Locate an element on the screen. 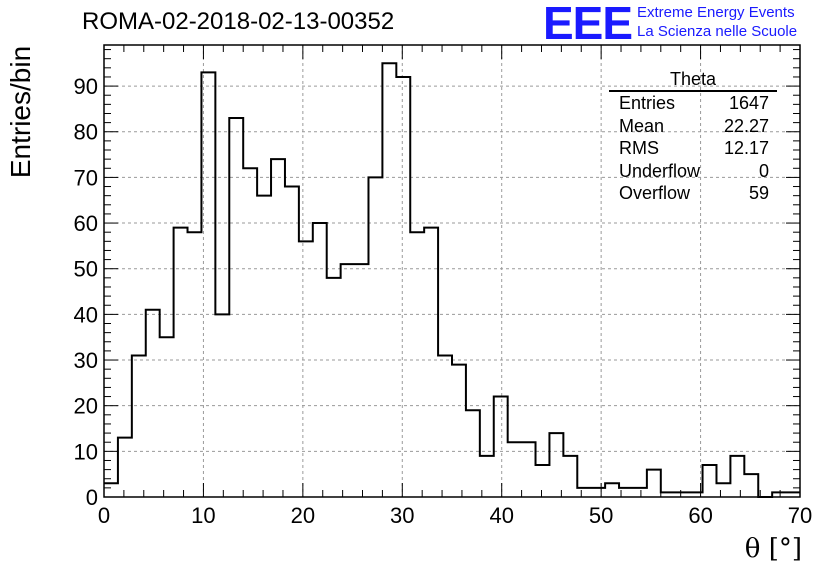 The width and height of the screenshot is (836, 572). stats-value: 22.27 is located at coordinates (746, 125).